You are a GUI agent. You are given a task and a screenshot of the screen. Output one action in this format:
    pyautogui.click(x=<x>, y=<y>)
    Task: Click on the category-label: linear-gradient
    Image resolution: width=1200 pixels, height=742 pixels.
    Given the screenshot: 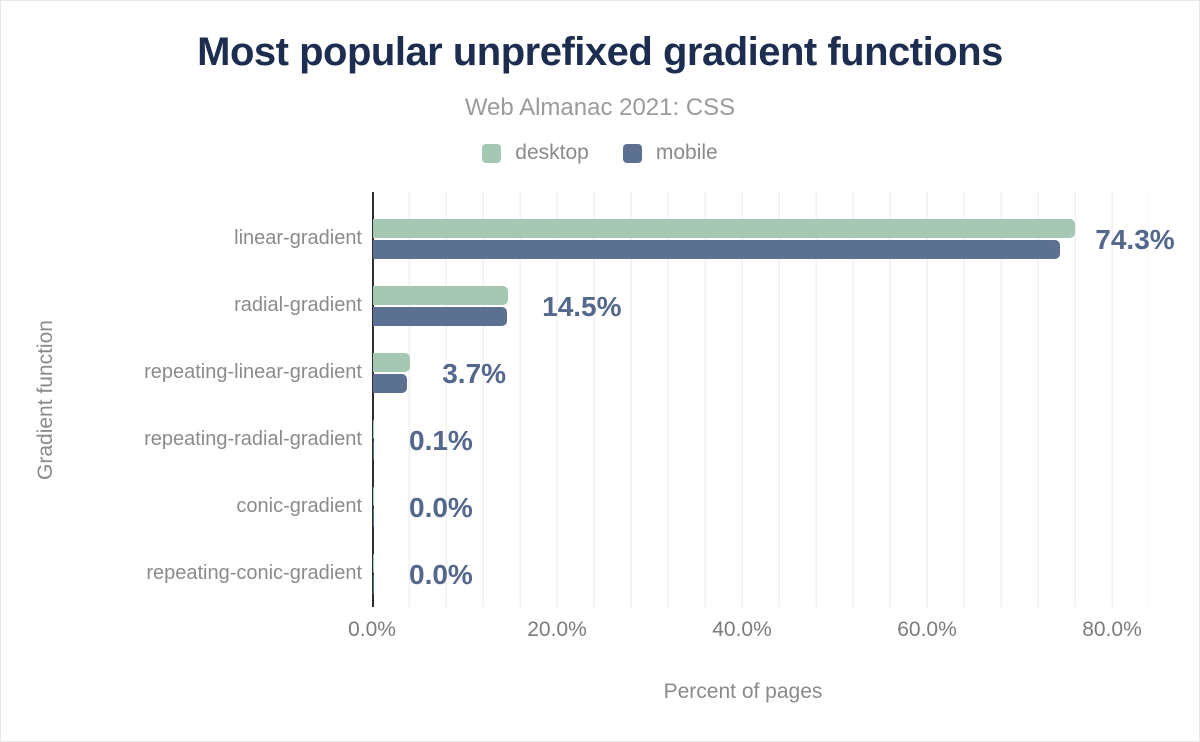 What is the action you would take?
    pyautogui.click(x=298, y=238)
    